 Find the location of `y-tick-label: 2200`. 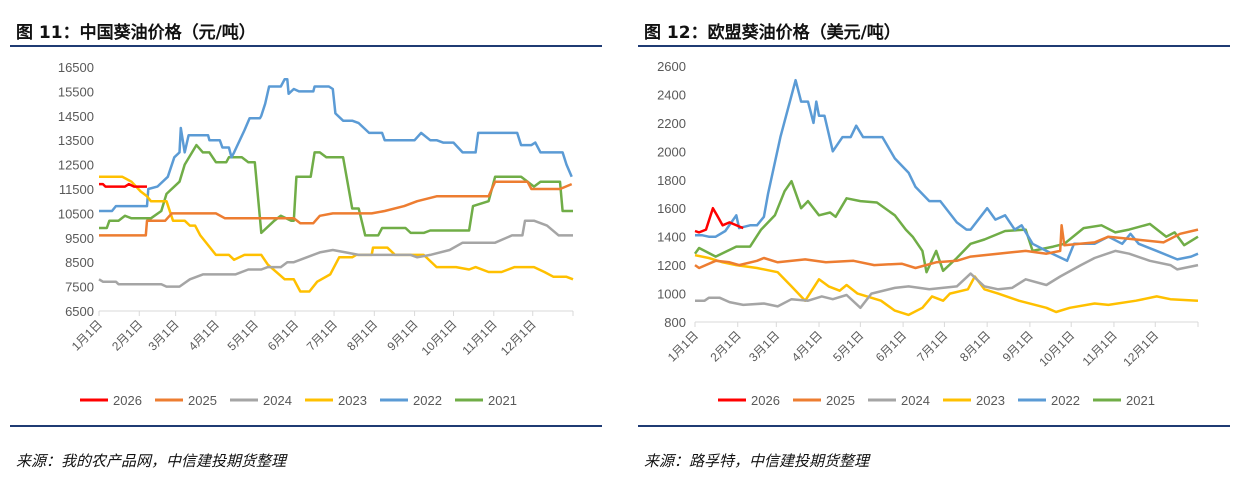

y-tick-label: 2200 is located at coordinates (671, 123).